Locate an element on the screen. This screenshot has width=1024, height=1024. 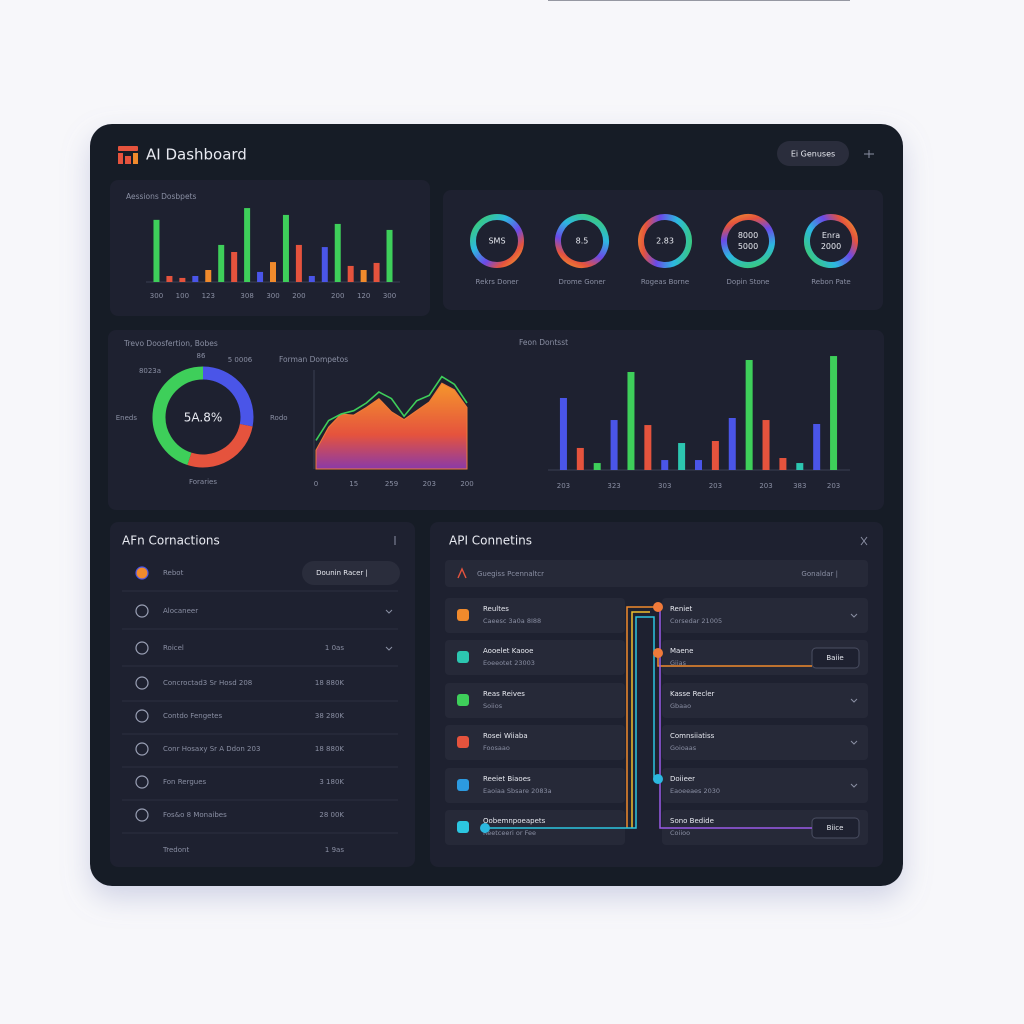
x-tick-label: 120 is located at coordinates (363, 296).